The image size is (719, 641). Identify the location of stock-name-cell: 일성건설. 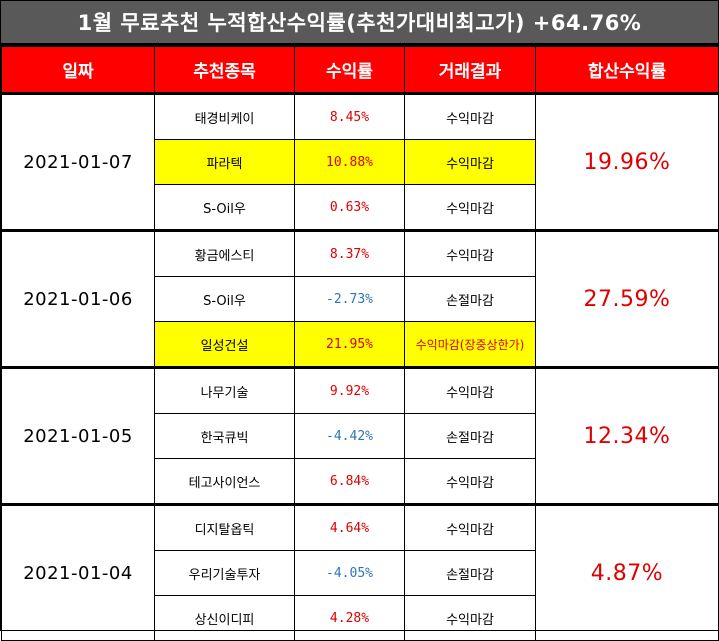
(224, 344).